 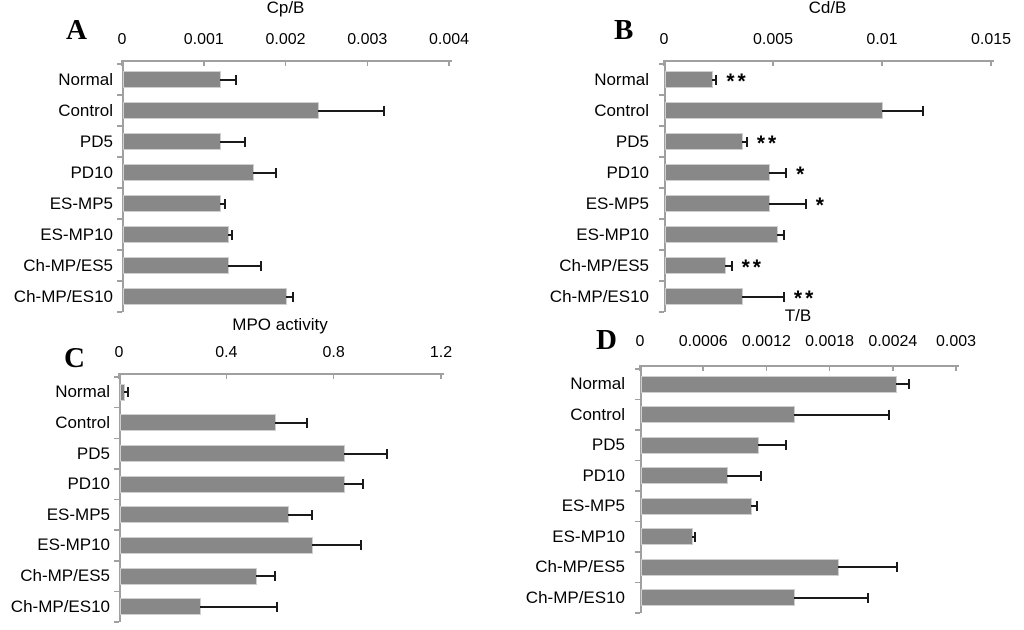 What do you see at coordinates (773, 39) in the screenshot?
I see `tick-label: 0.005` at bounding box center [773, 39].